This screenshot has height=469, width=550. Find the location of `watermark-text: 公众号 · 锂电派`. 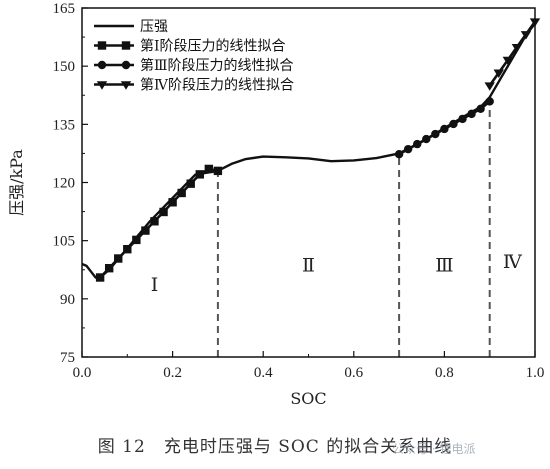

watermark-text: 公众号 · 锂电派 is located at coordinates (434, 449).